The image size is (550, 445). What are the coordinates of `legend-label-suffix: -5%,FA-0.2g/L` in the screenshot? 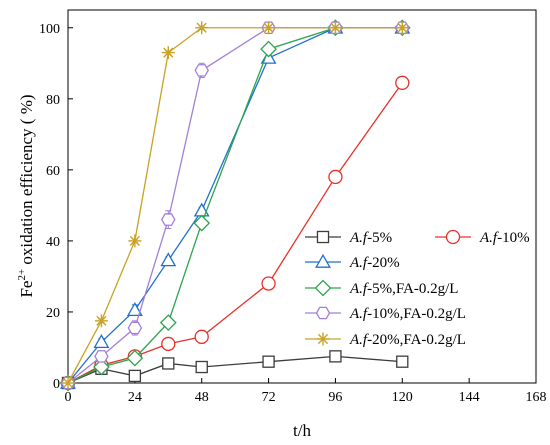 It's located at (412, 289).